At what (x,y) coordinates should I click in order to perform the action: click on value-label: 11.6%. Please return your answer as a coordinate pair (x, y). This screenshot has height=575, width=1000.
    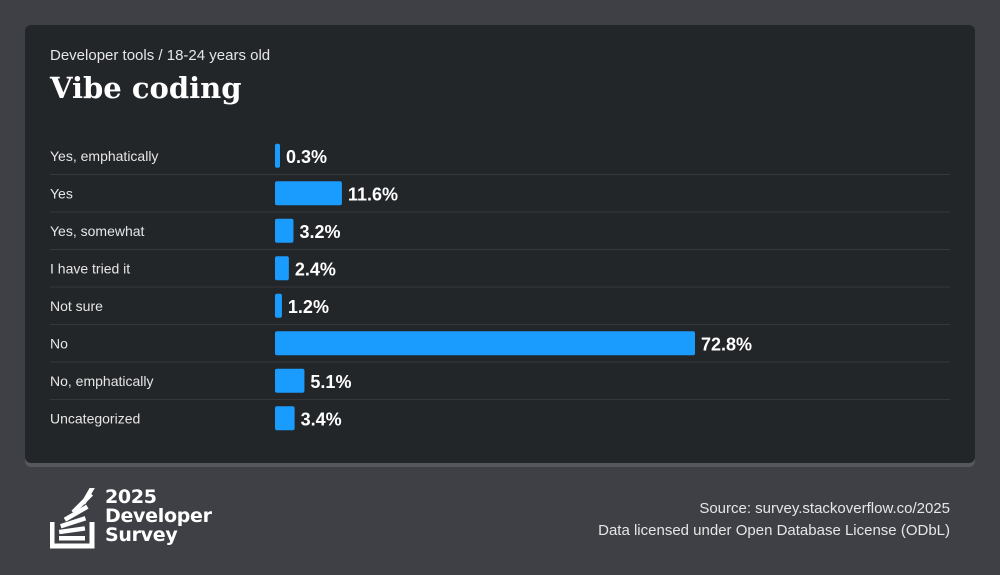
    Looking at the image, I should click on (373, 194).